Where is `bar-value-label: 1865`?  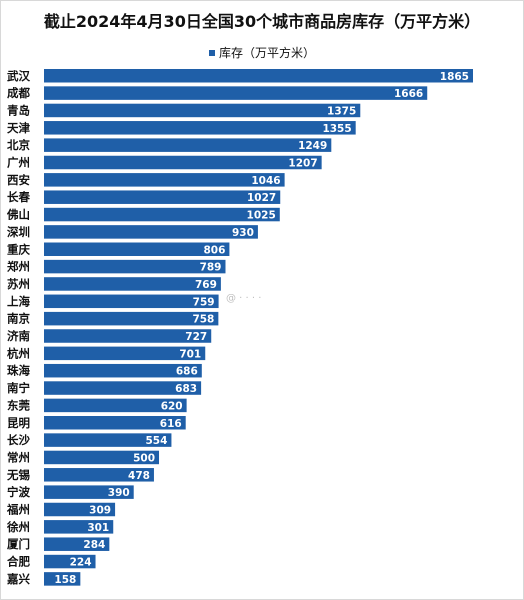
bar-value-label: 1865 is located at coordinates (454, 77).